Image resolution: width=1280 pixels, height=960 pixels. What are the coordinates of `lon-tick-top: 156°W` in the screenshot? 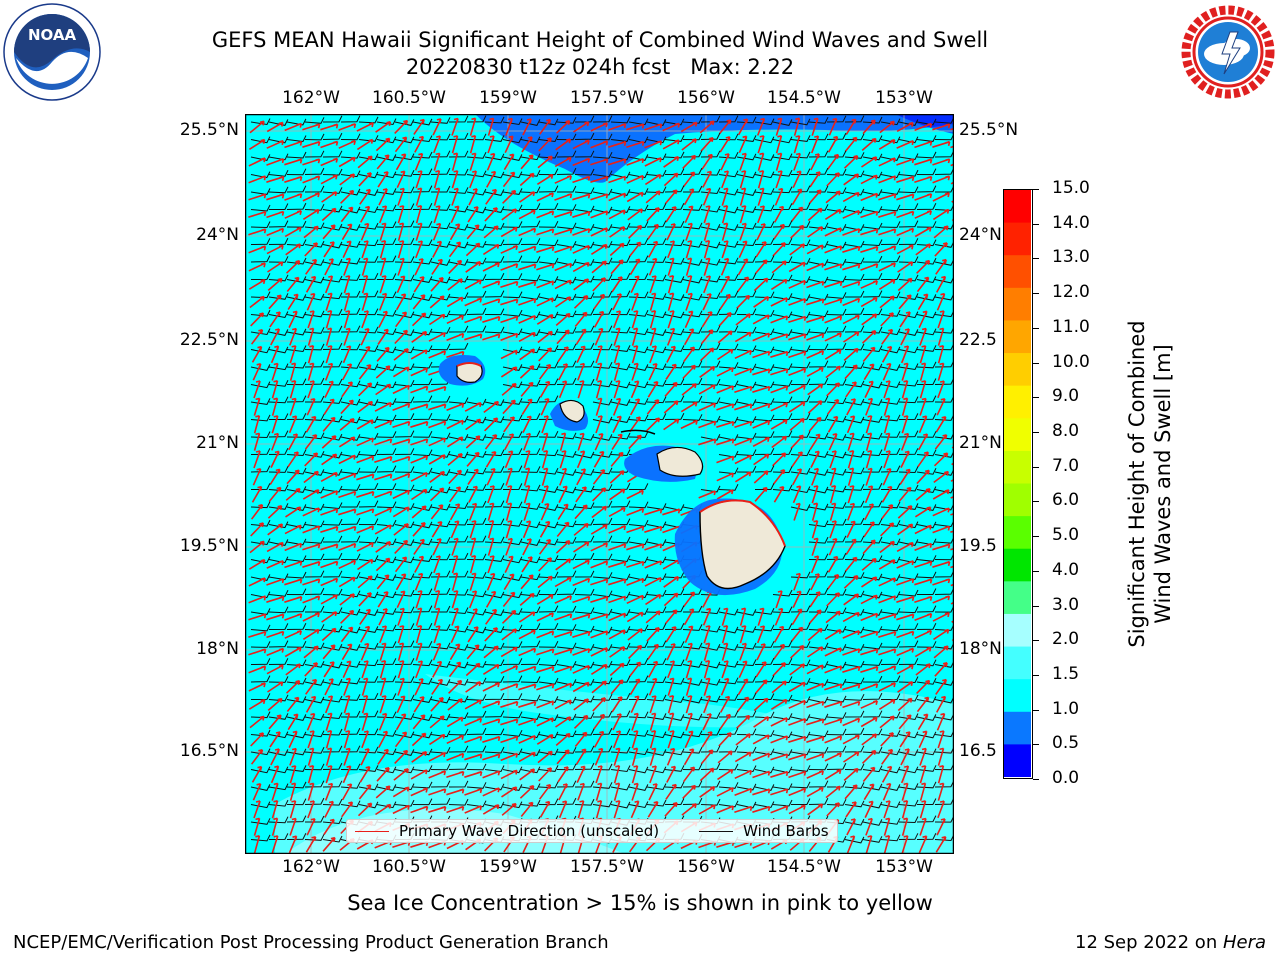 It's located at (706, 98).